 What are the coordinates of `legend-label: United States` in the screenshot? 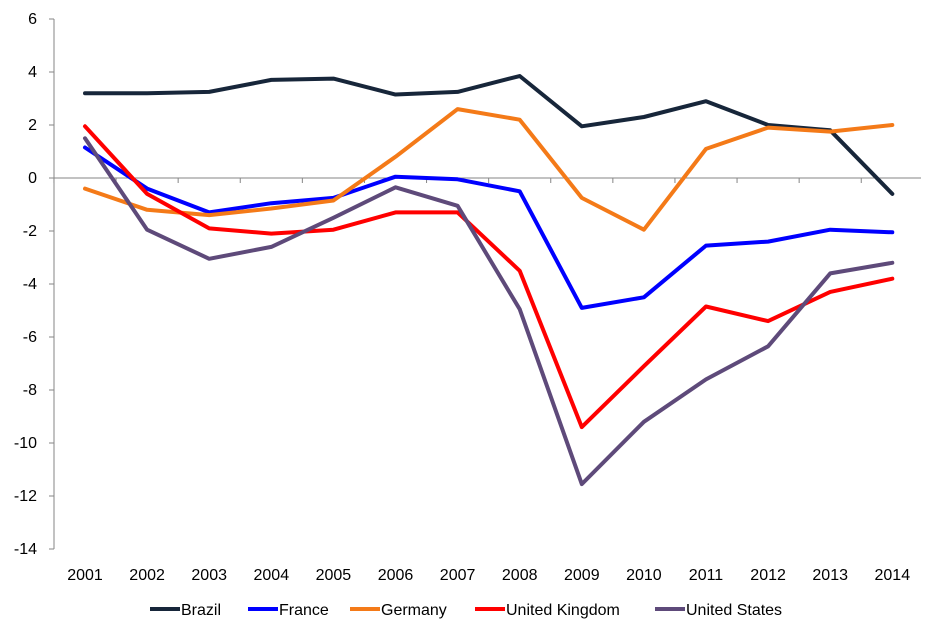 It's located at (734, 610).